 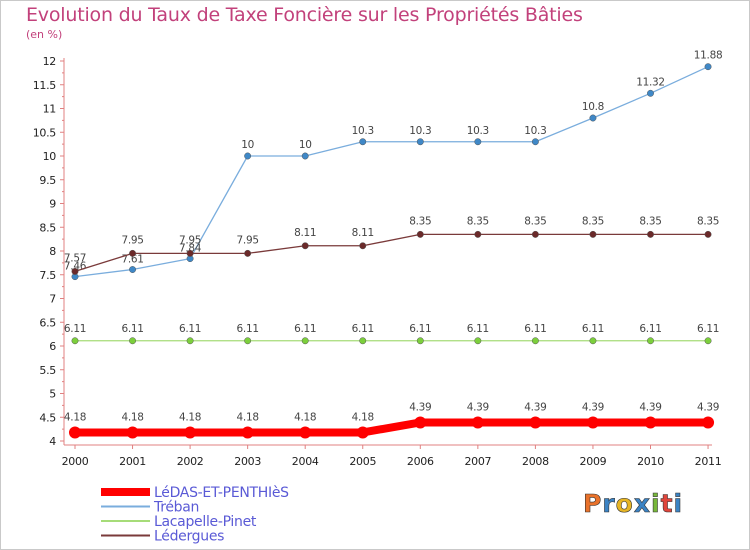 I want to click on legend-label: LéDAS-ET-PENTHIèS, so click(x=221, y=493).